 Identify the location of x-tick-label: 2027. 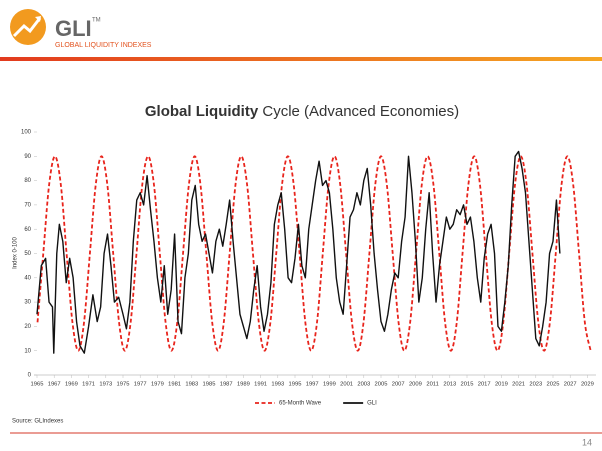
(570, 385).